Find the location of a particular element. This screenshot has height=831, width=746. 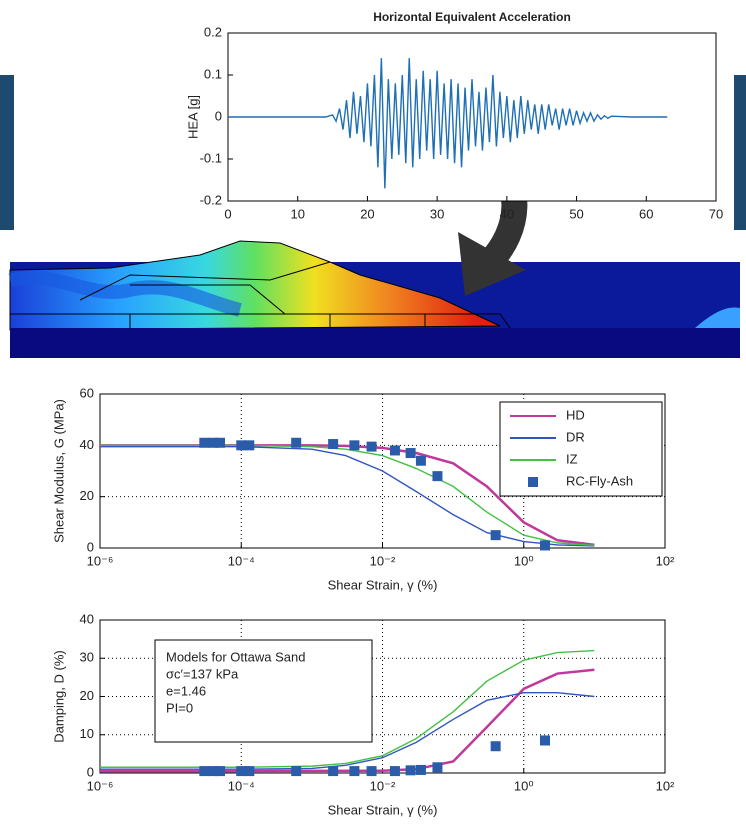

y-tick-label: -0.2 is located at coordinates (211, 199).